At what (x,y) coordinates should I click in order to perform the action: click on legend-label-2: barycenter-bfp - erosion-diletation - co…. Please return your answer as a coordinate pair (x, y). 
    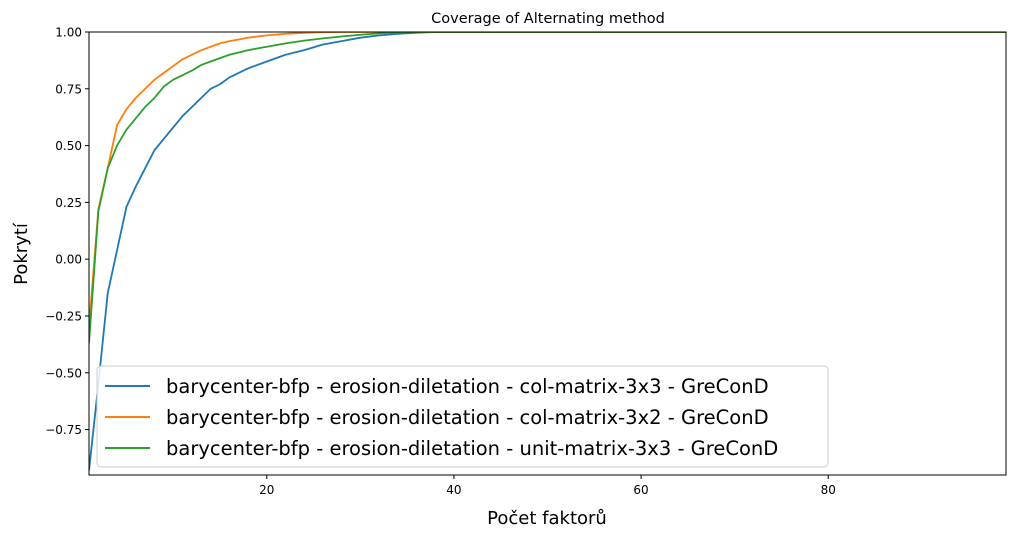
    Looking at the image, I should click on (467, 417).